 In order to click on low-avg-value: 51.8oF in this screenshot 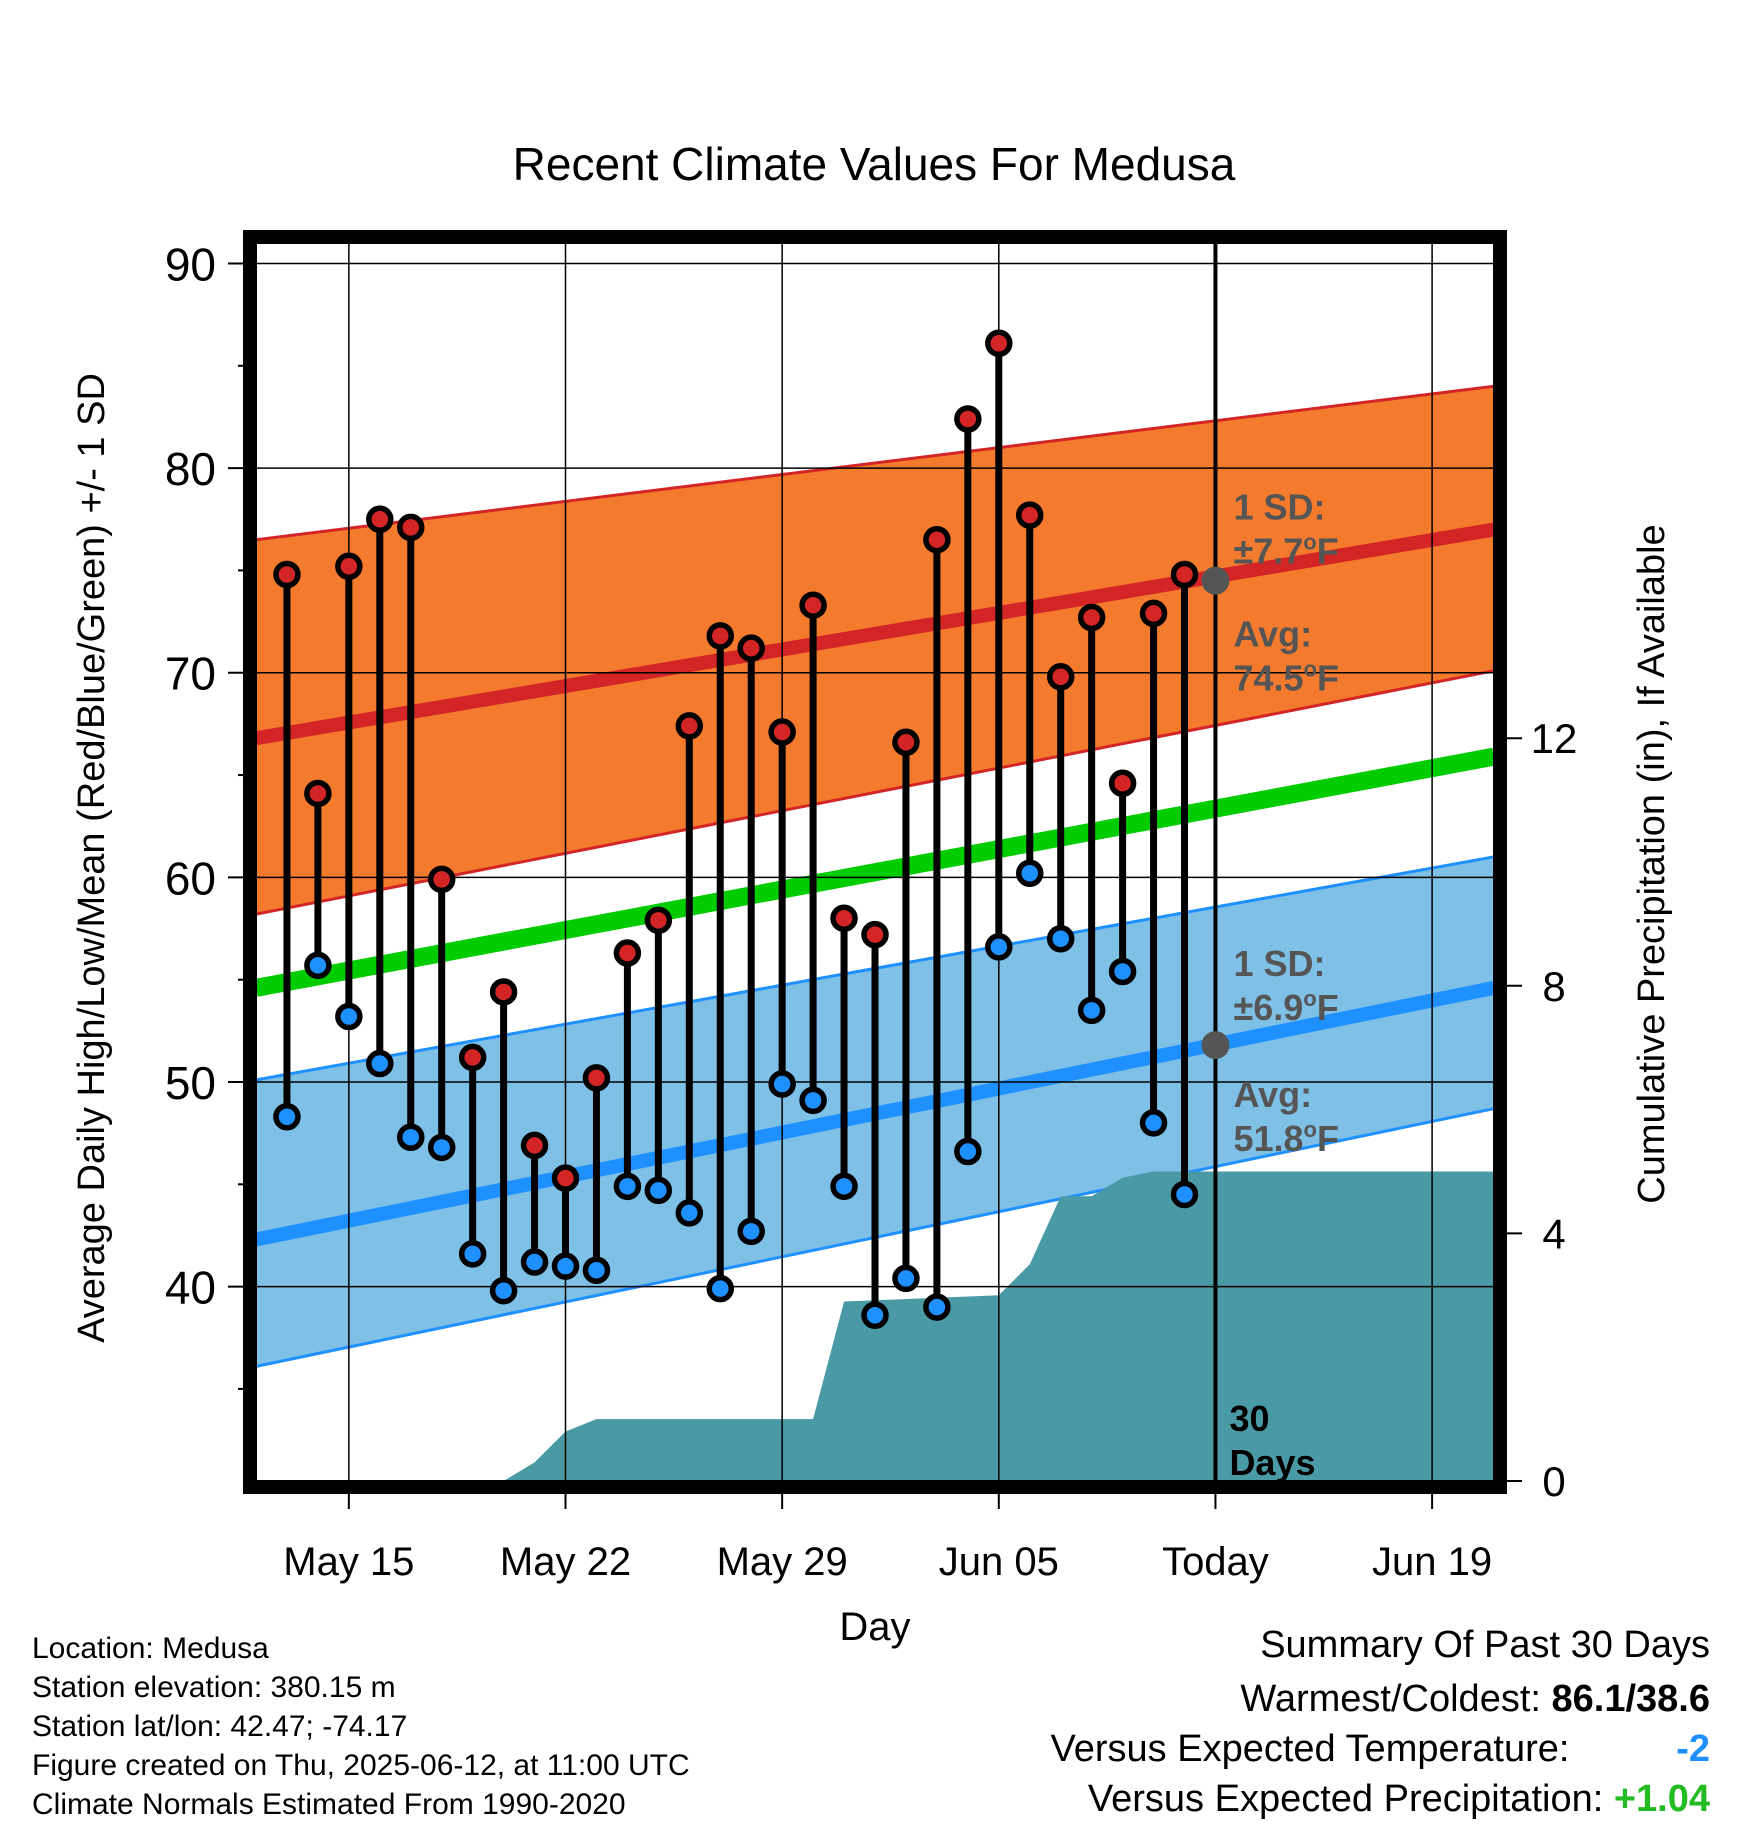, I will do `click(1286, 1138)`.